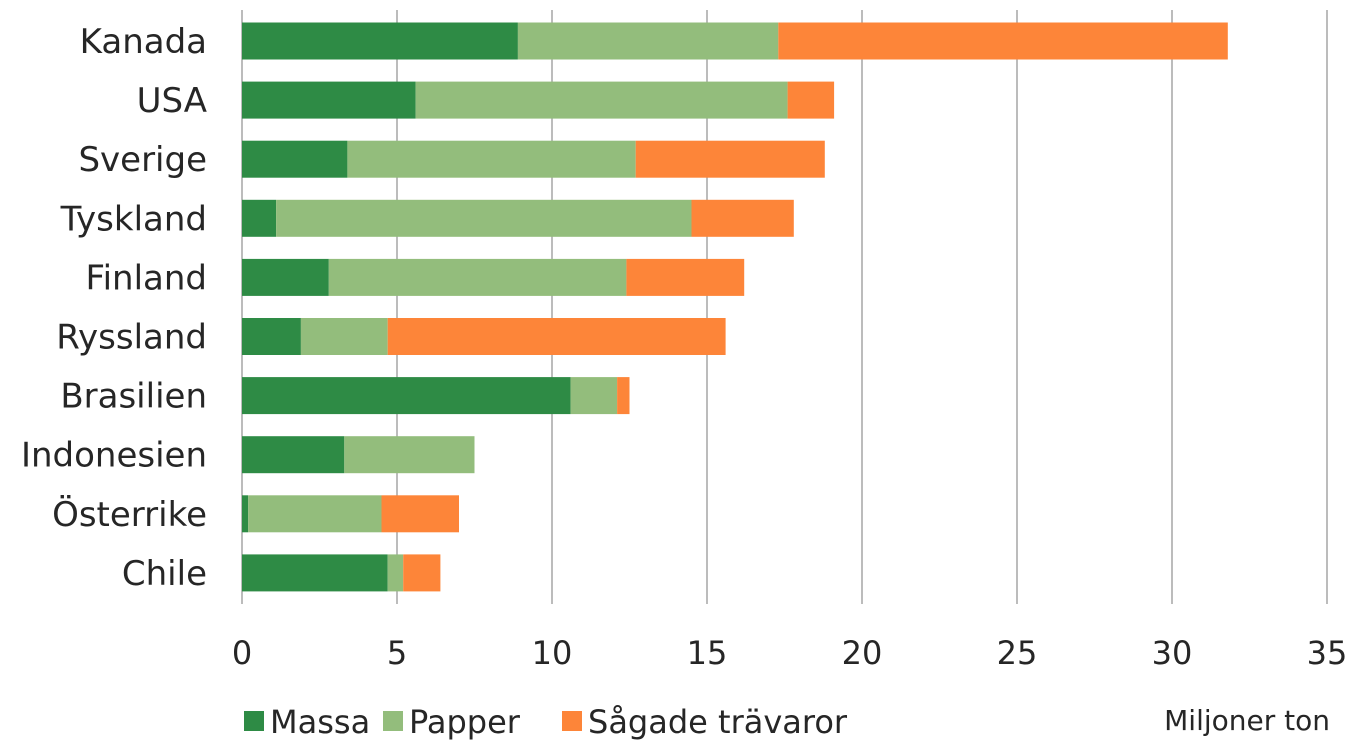 The image size is (1360, 744). What do you see at coordinates (1327, 653) in the screenshot?
I see `x-tick-label: 35` at bounding box center [1327, 653].